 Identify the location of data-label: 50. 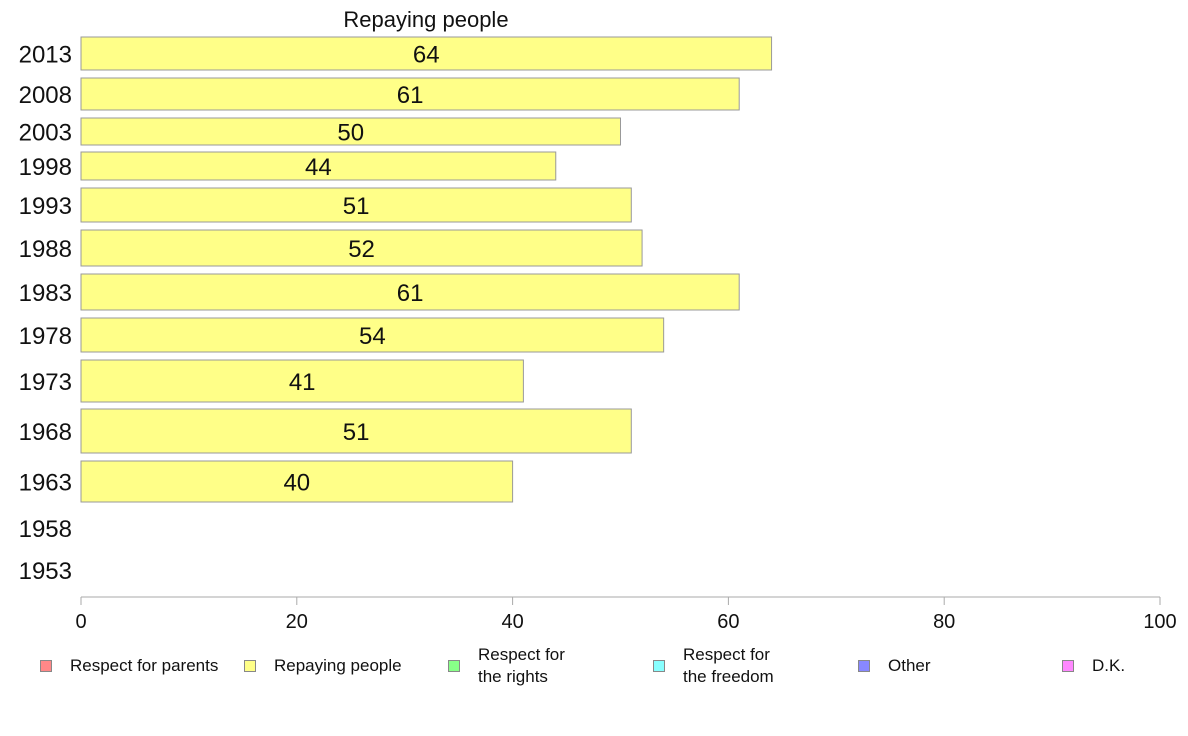
(350, 133).